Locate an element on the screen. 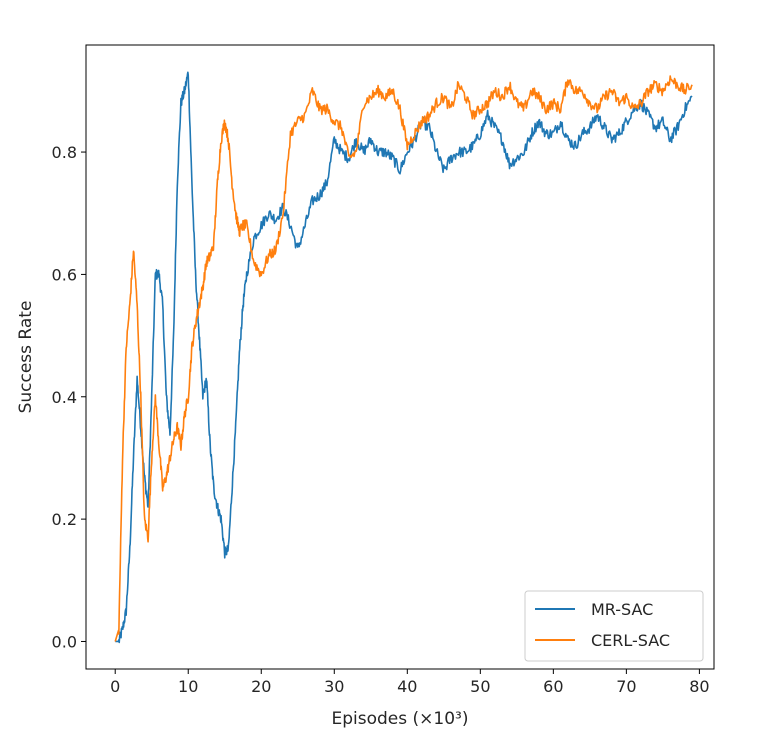 Image resolution: width=781 pixels, height=735 pixels. x-tick-label: 0 is located at coordinates (115, 686).